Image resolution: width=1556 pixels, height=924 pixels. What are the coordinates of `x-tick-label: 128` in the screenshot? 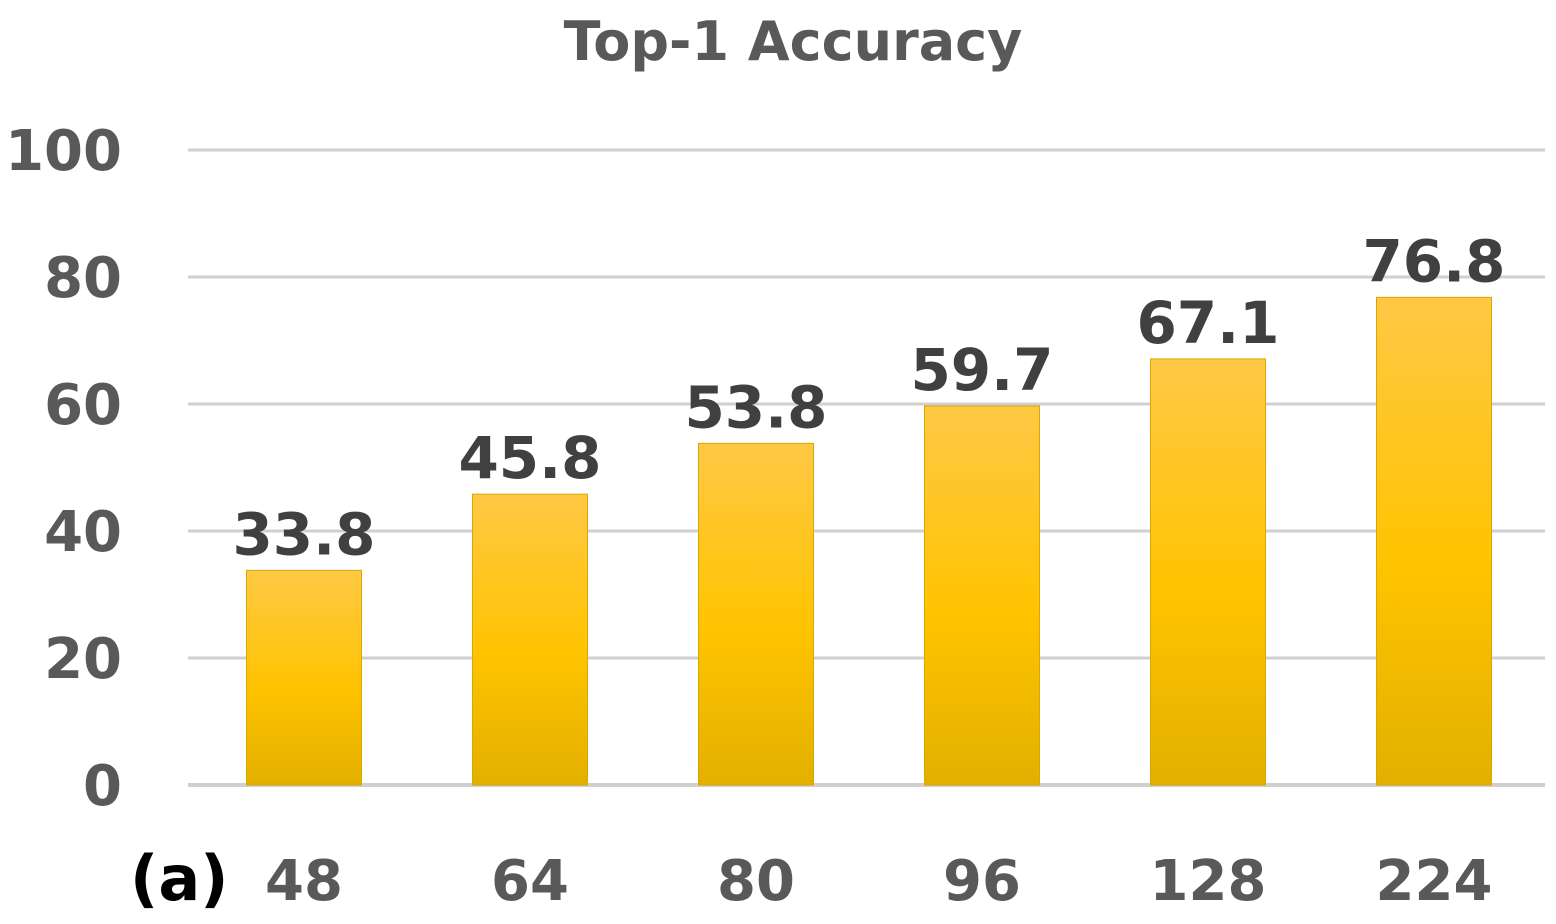 It's located at (1208, 881).